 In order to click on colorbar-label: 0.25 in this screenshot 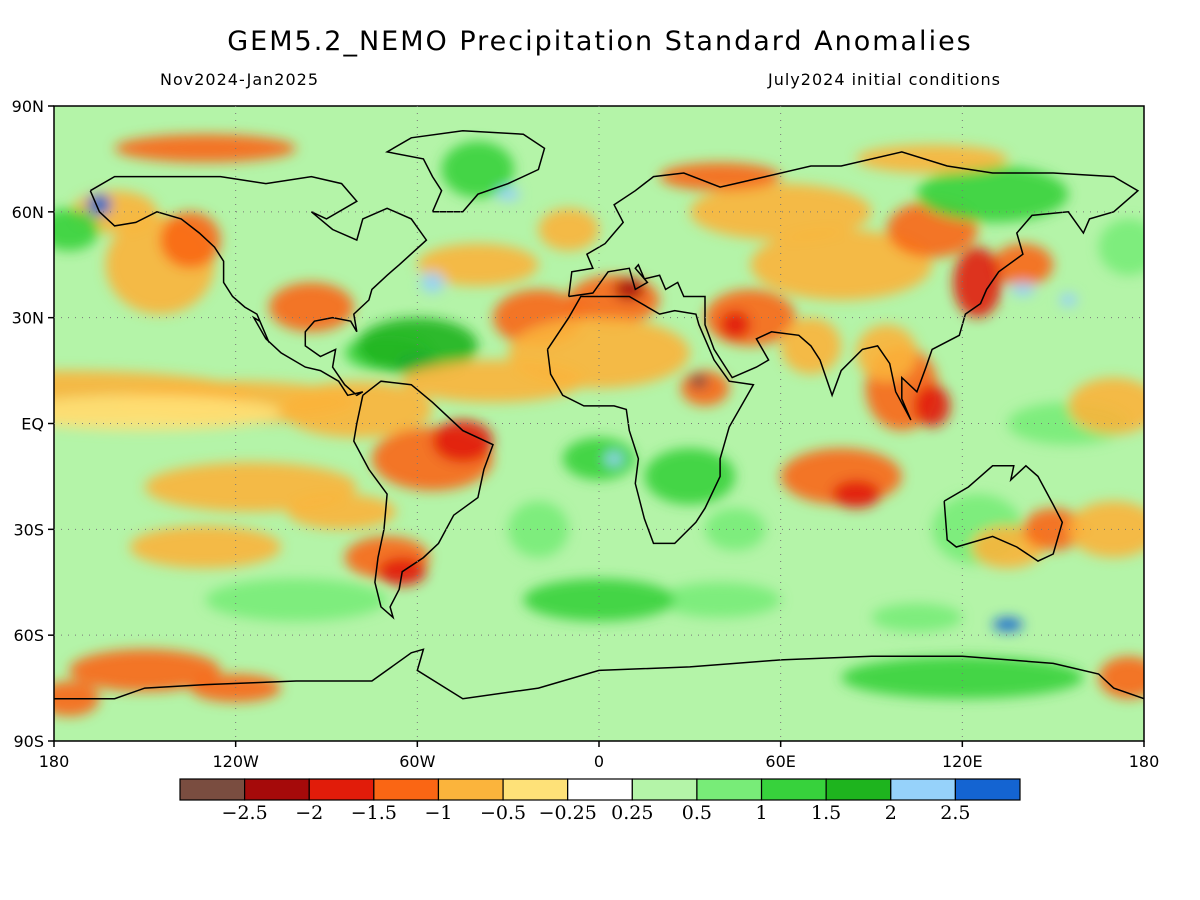, I will do `click(632, 813)`.